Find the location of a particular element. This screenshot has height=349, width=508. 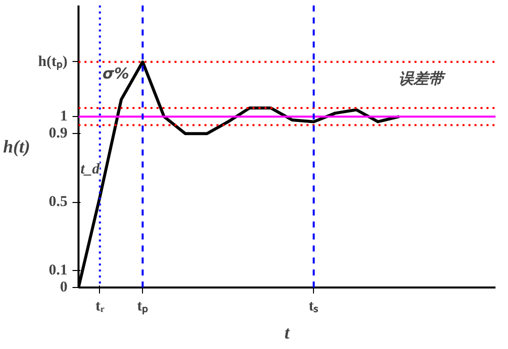

annotation: σ% is located at coordinates (116, 73).